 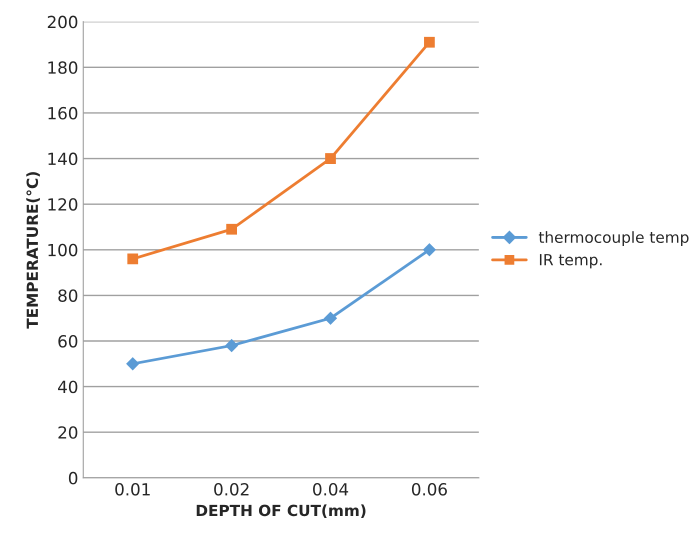 What do you see at coordinates (132, 489) in the screenshot?
I see `x-tick-label: 0.01` at bounding box center [132, 489].